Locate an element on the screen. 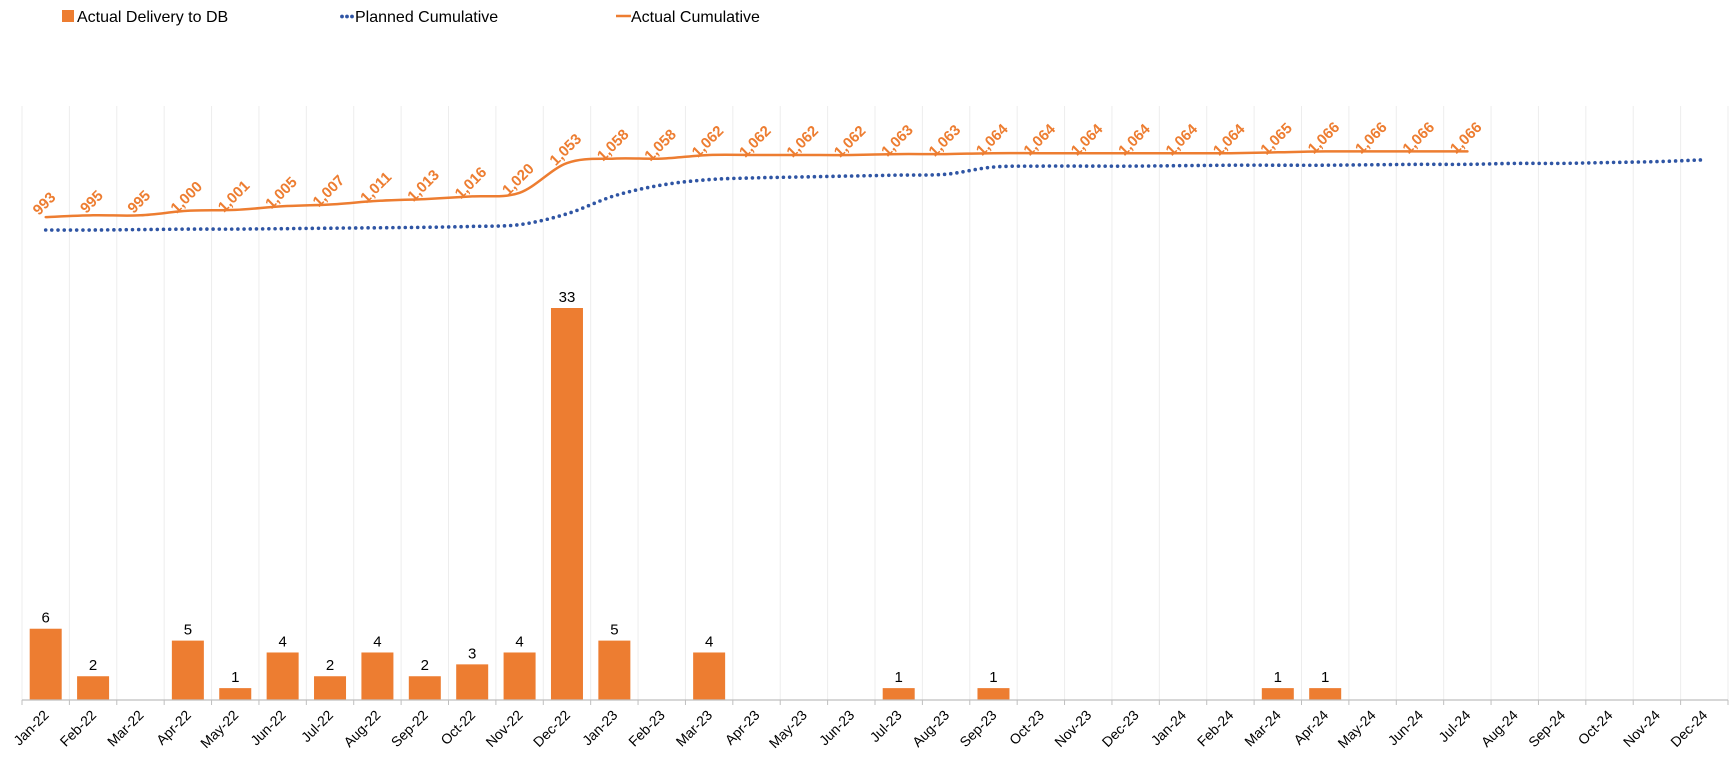 The height and width of the screenshot is (761, 1736). x-tick-label: Jun-24 is located at coordinates (1406, 728).